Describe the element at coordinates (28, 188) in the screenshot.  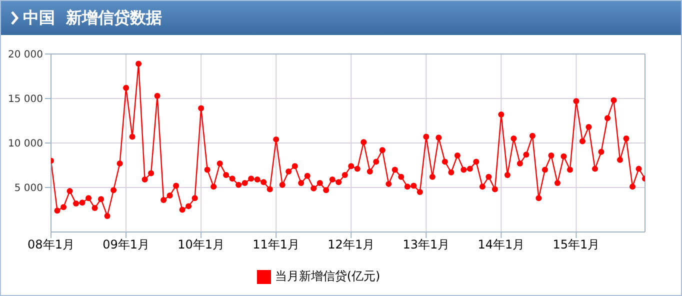
I see `y-tick-label: 5 000` at that location.